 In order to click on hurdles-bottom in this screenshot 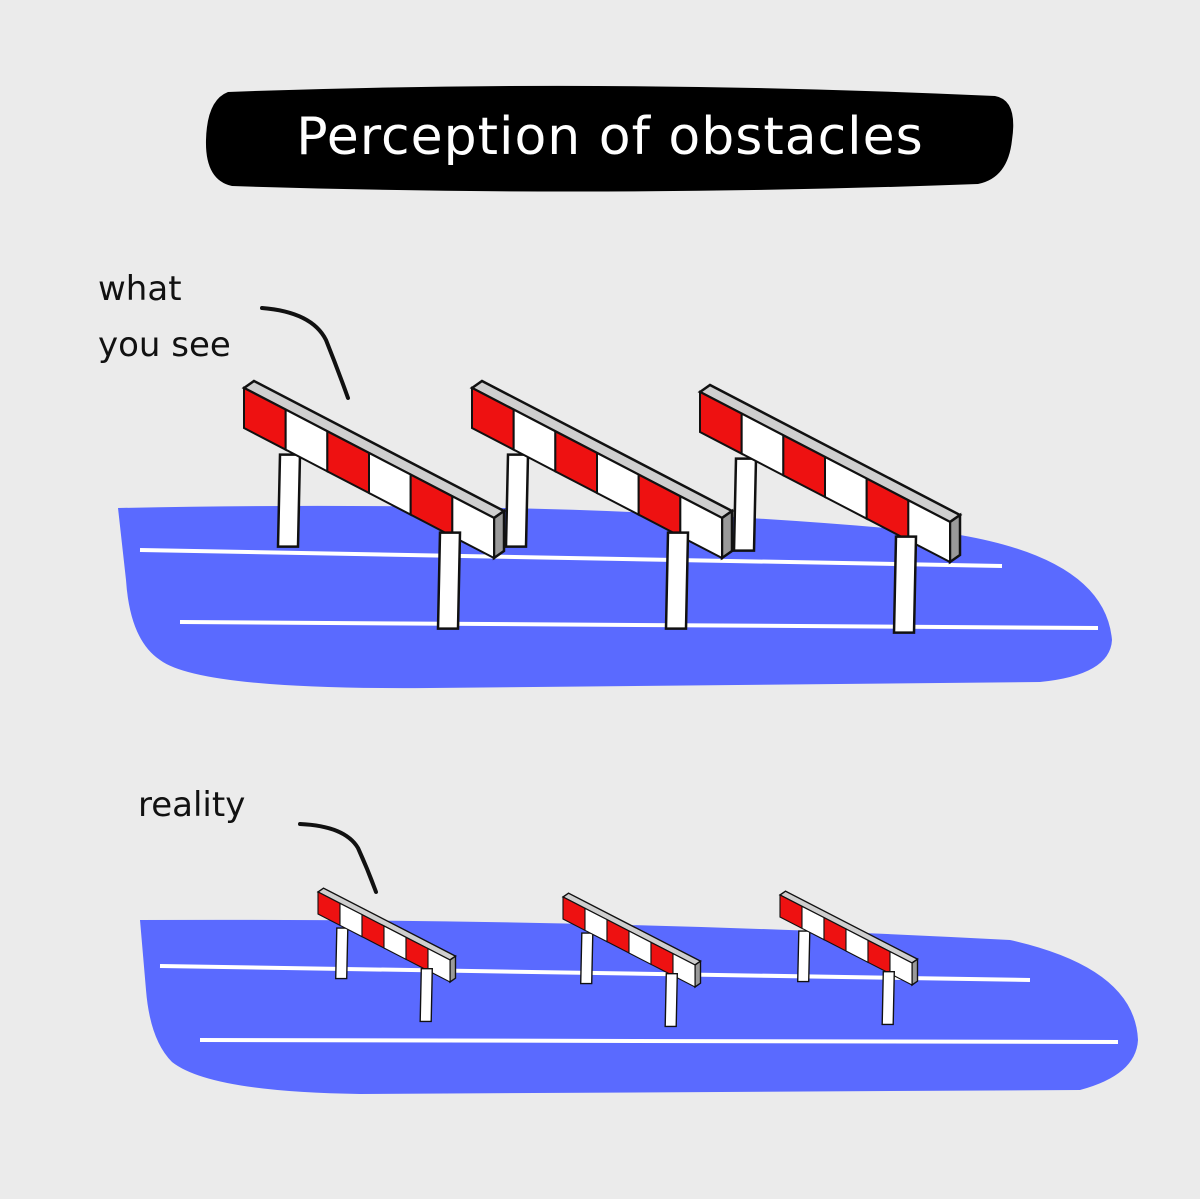, I will do `click(617, 957)`.